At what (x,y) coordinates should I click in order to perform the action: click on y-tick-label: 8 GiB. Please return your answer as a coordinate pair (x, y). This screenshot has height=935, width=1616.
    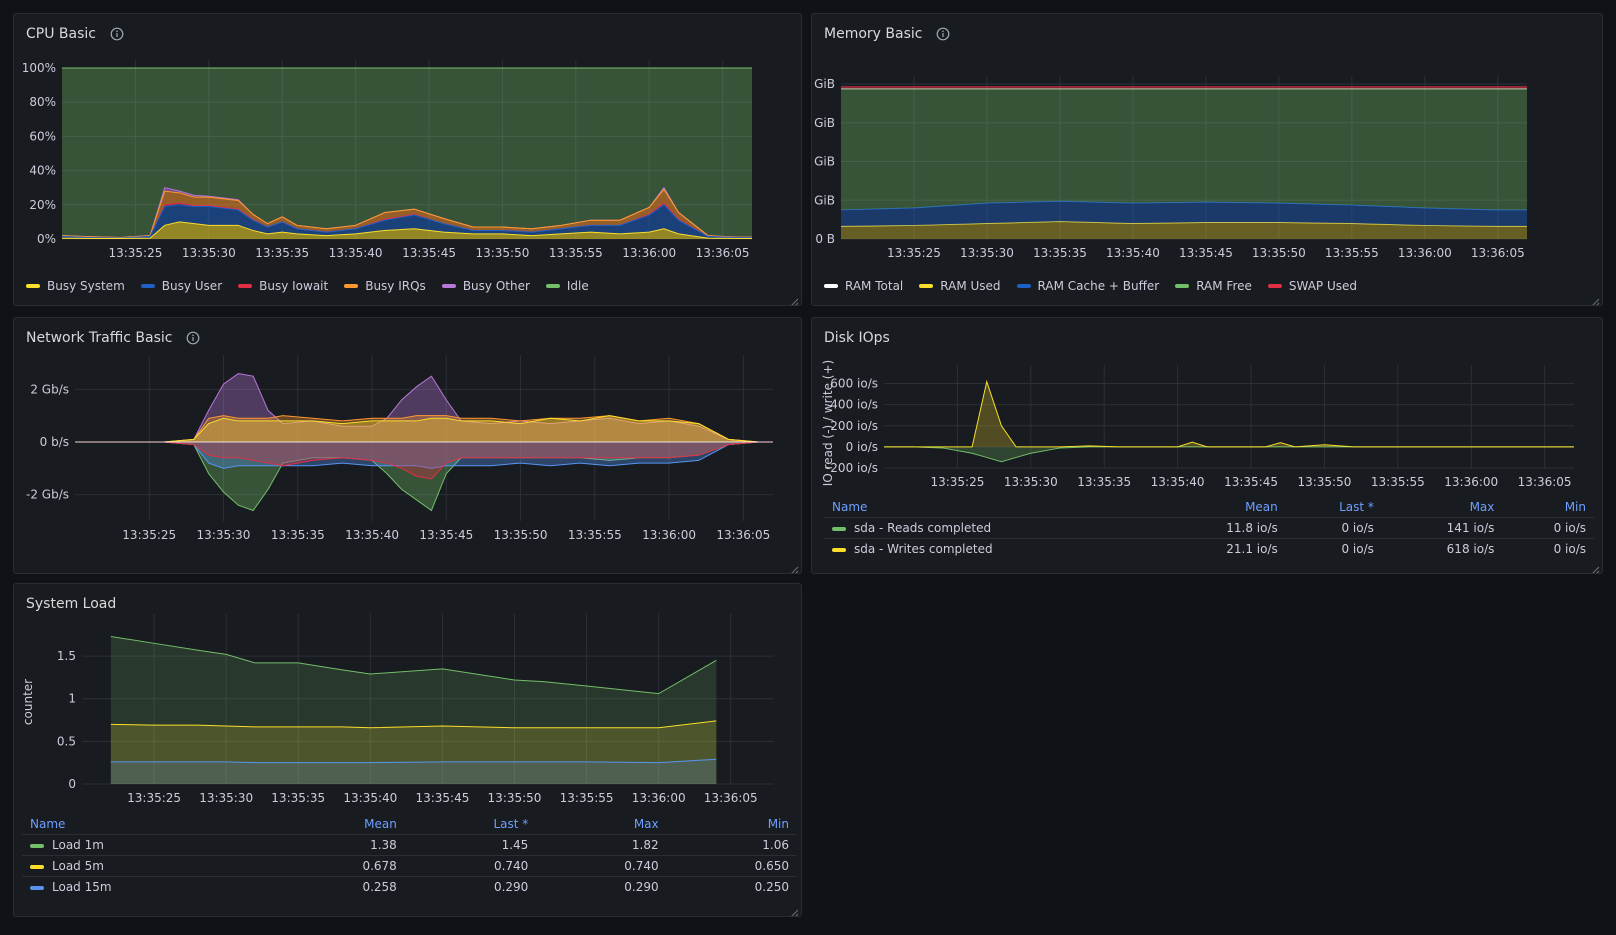
    Looking at the image, I should click on (823, 162).